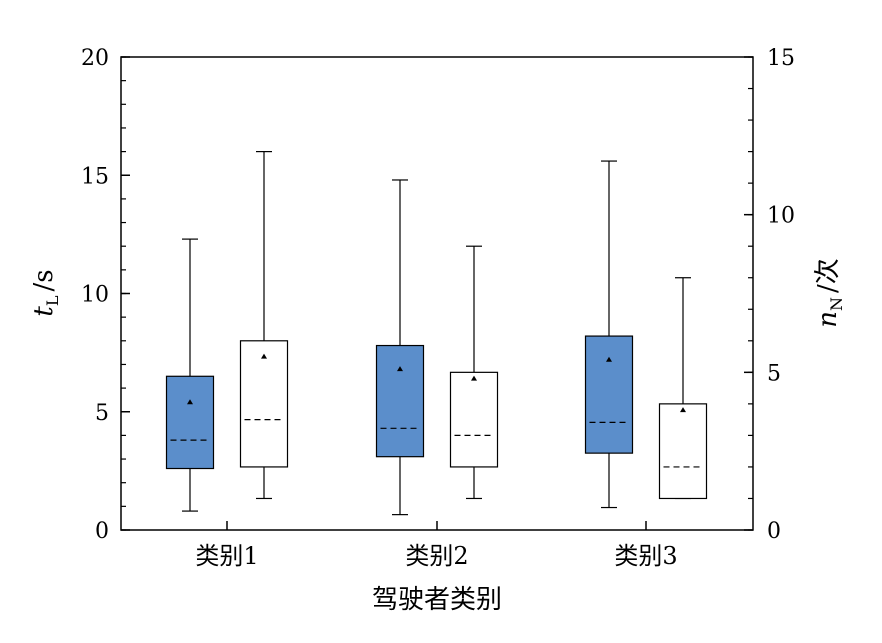 This screenshot has height=643, width=882. What do you see at coordinates (774, 373) in the screenshot?
I see `right-tick-label: 5` at bounding box center [774, 373].